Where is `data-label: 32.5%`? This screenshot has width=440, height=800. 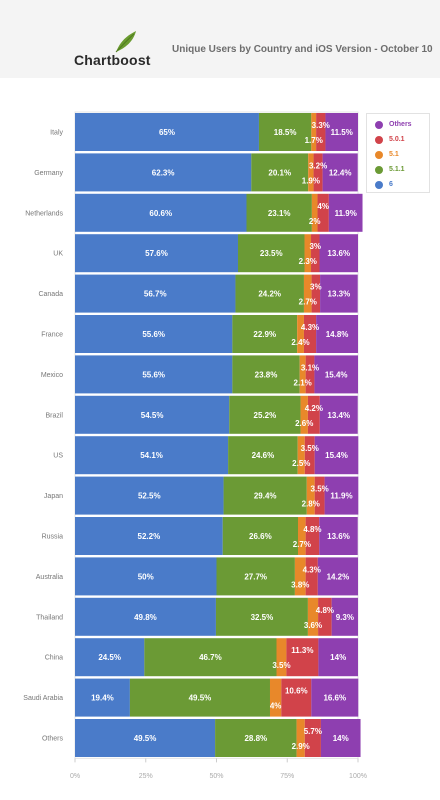
data-label: 32.5% is located at coordinates (262, 617).